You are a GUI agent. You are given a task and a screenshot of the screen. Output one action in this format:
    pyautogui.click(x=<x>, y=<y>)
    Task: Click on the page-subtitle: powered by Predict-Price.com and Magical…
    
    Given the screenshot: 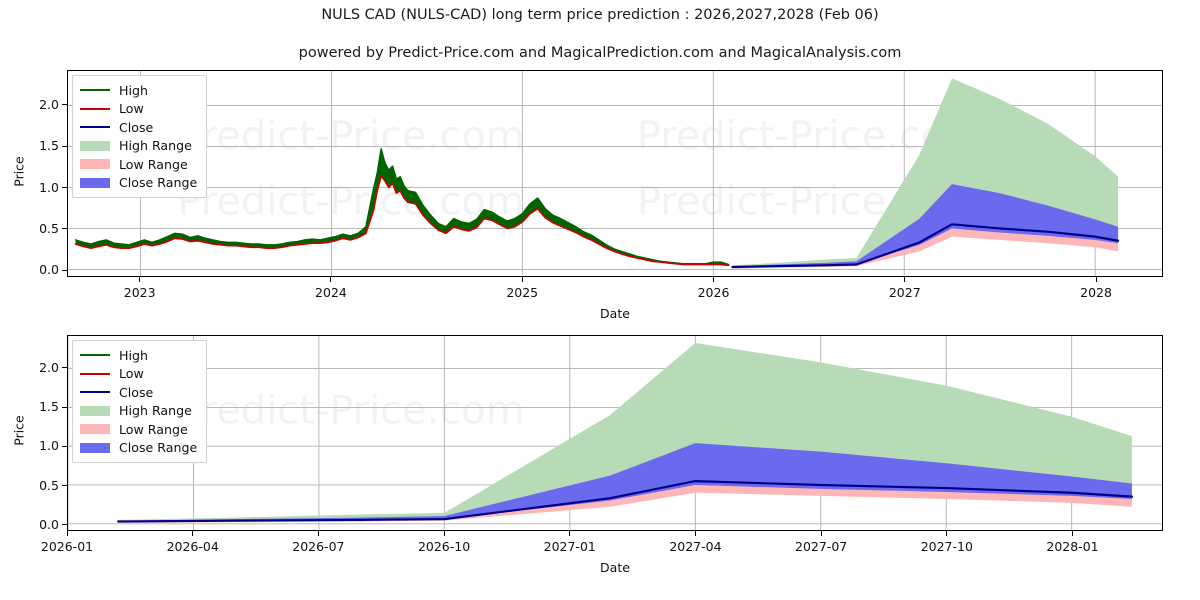 What is the action you would take?
    pyautogui.click(x=600, y=53)
    